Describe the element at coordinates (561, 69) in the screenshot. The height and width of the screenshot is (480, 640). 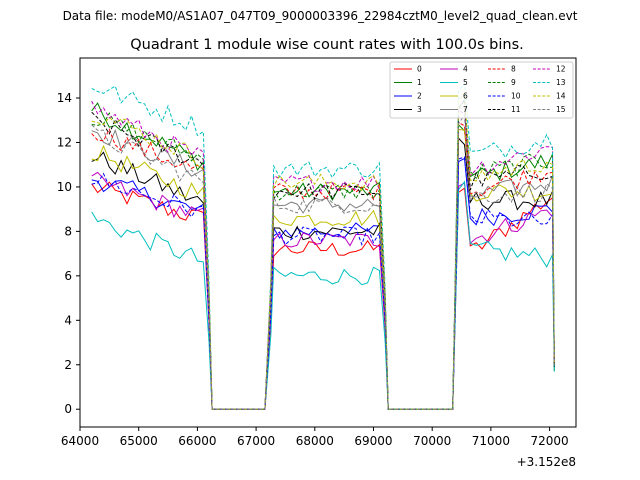
I see `legend-label-12: 12` at that location.